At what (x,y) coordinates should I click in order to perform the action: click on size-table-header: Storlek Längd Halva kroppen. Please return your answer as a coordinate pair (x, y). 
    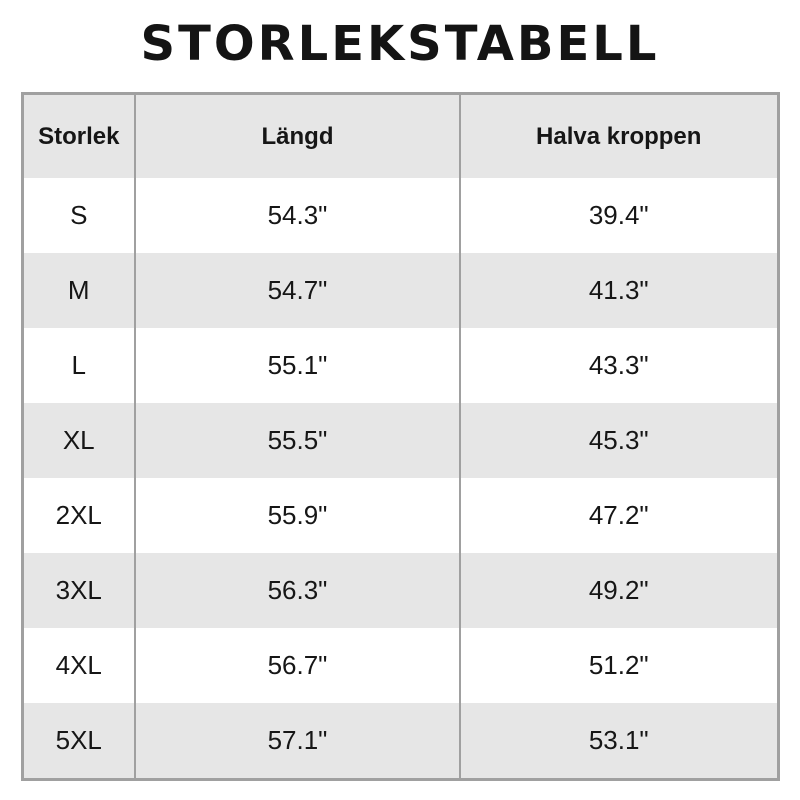
    Looking at the image, I should click on (400, 135).